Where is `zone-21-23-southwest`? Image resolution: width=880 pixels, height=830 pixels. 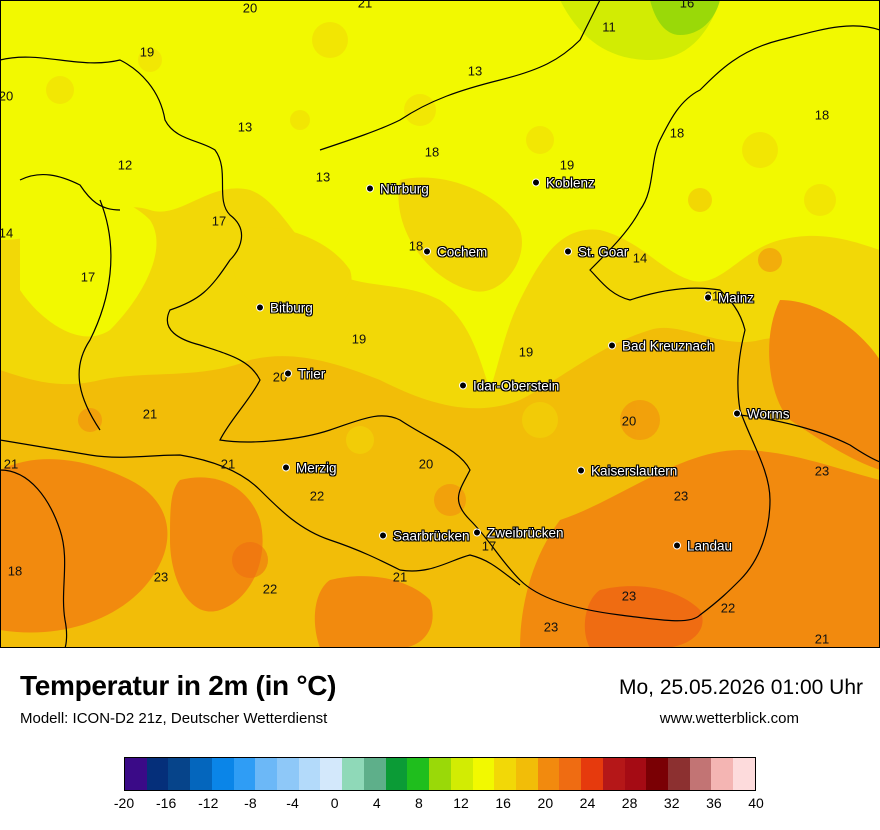
zone-21-23-southwest is located at coordinates (84, 546).